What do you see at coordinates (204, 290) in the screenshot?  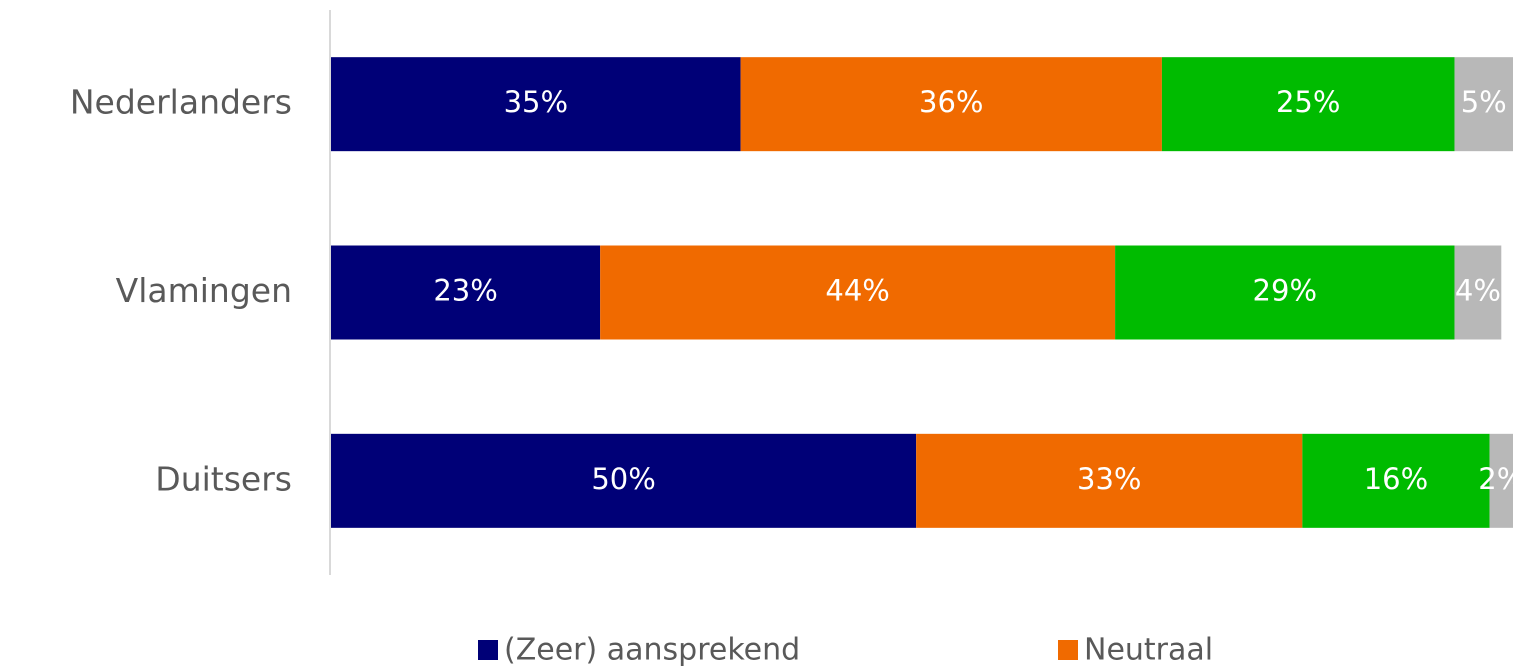 I see `category-label: Vlamingen` at bounding box center [204, 290].